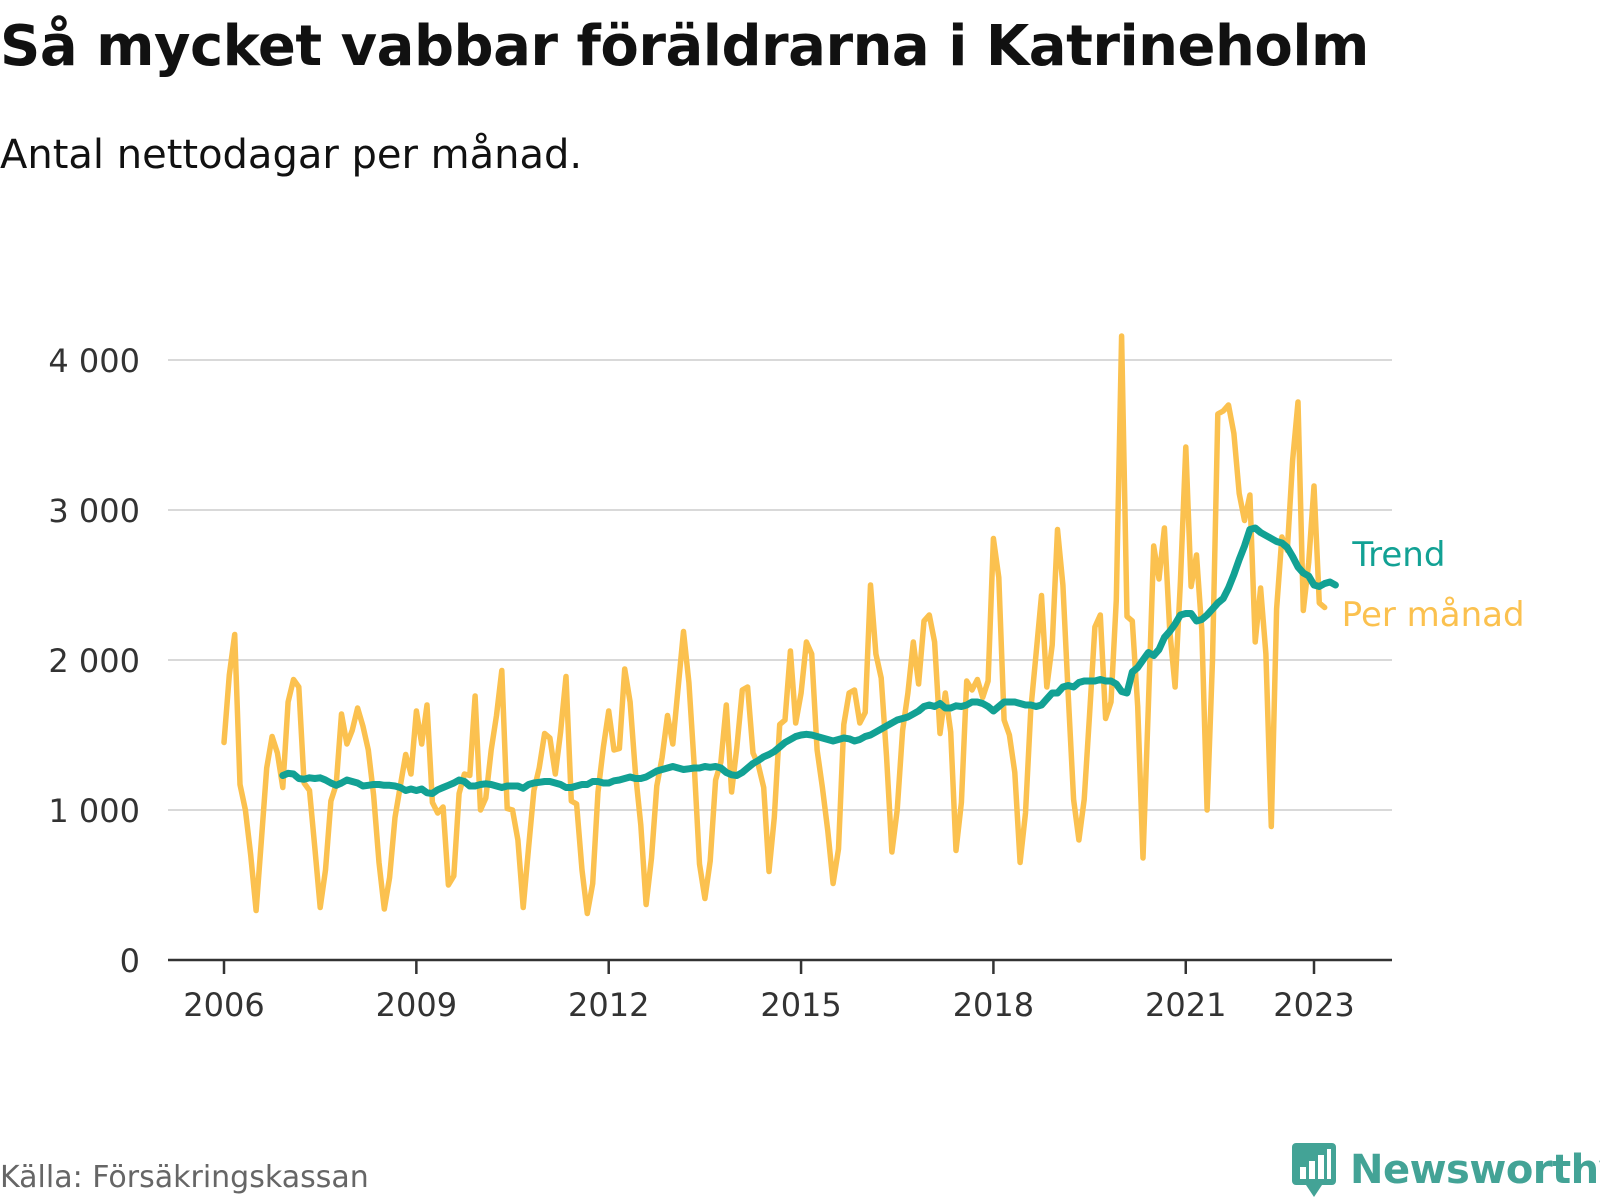  I want to click on series-labels: Per månad Trend, so click(1433, 585).